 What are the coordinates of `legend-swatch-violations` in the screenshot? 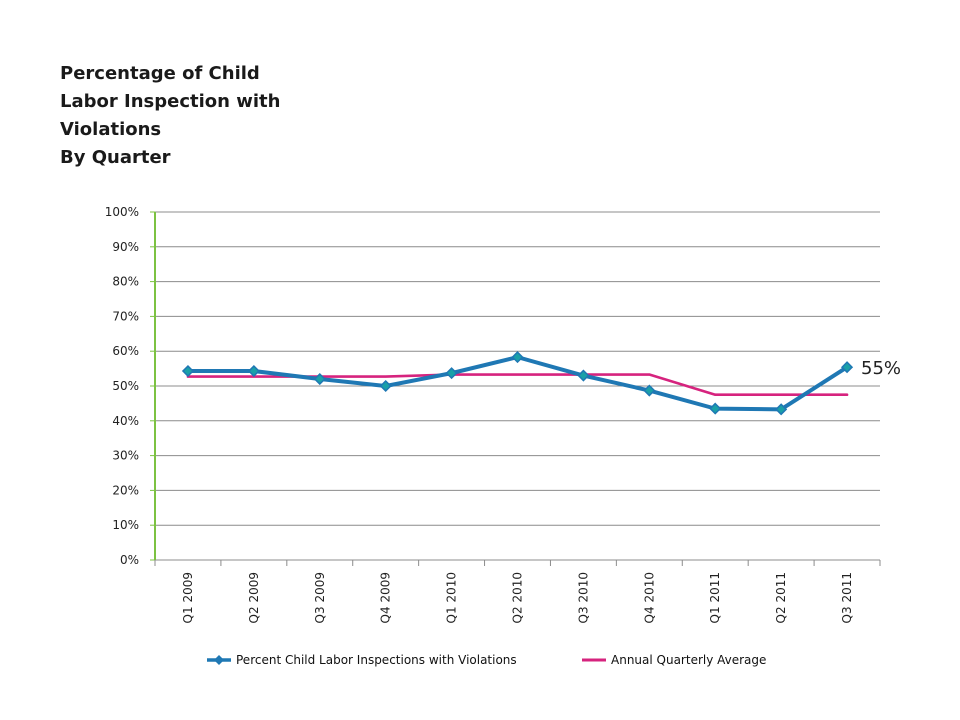 It's located at (219, 660).